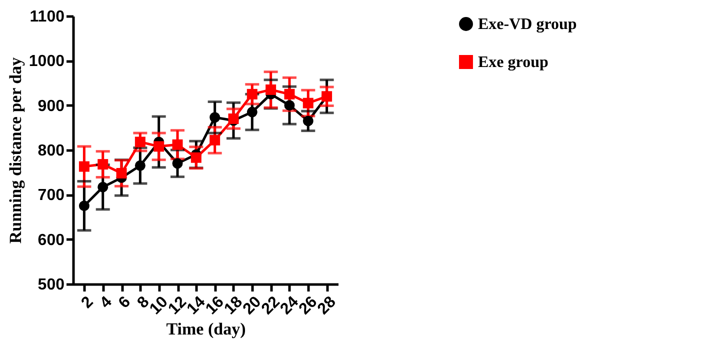  What do you see at coordinates (106, 302) in the screenshot?
I see `x-tick-label: 4` at bounding box center [106, 302].